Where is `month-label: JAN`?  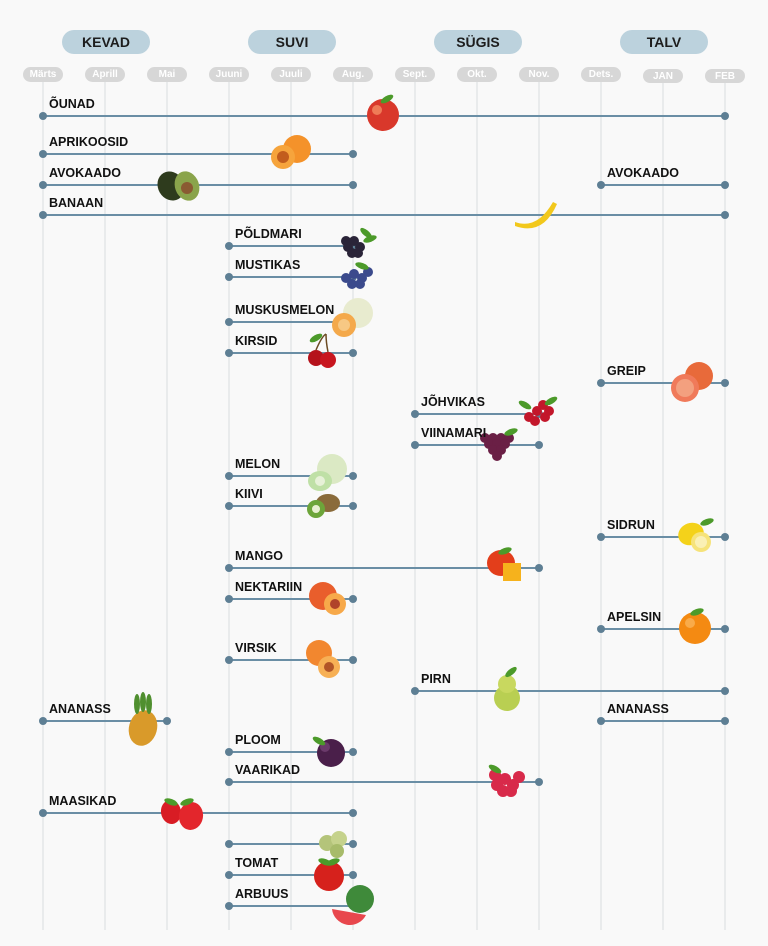
month-label: JAN is located at coordinates (663, 76).